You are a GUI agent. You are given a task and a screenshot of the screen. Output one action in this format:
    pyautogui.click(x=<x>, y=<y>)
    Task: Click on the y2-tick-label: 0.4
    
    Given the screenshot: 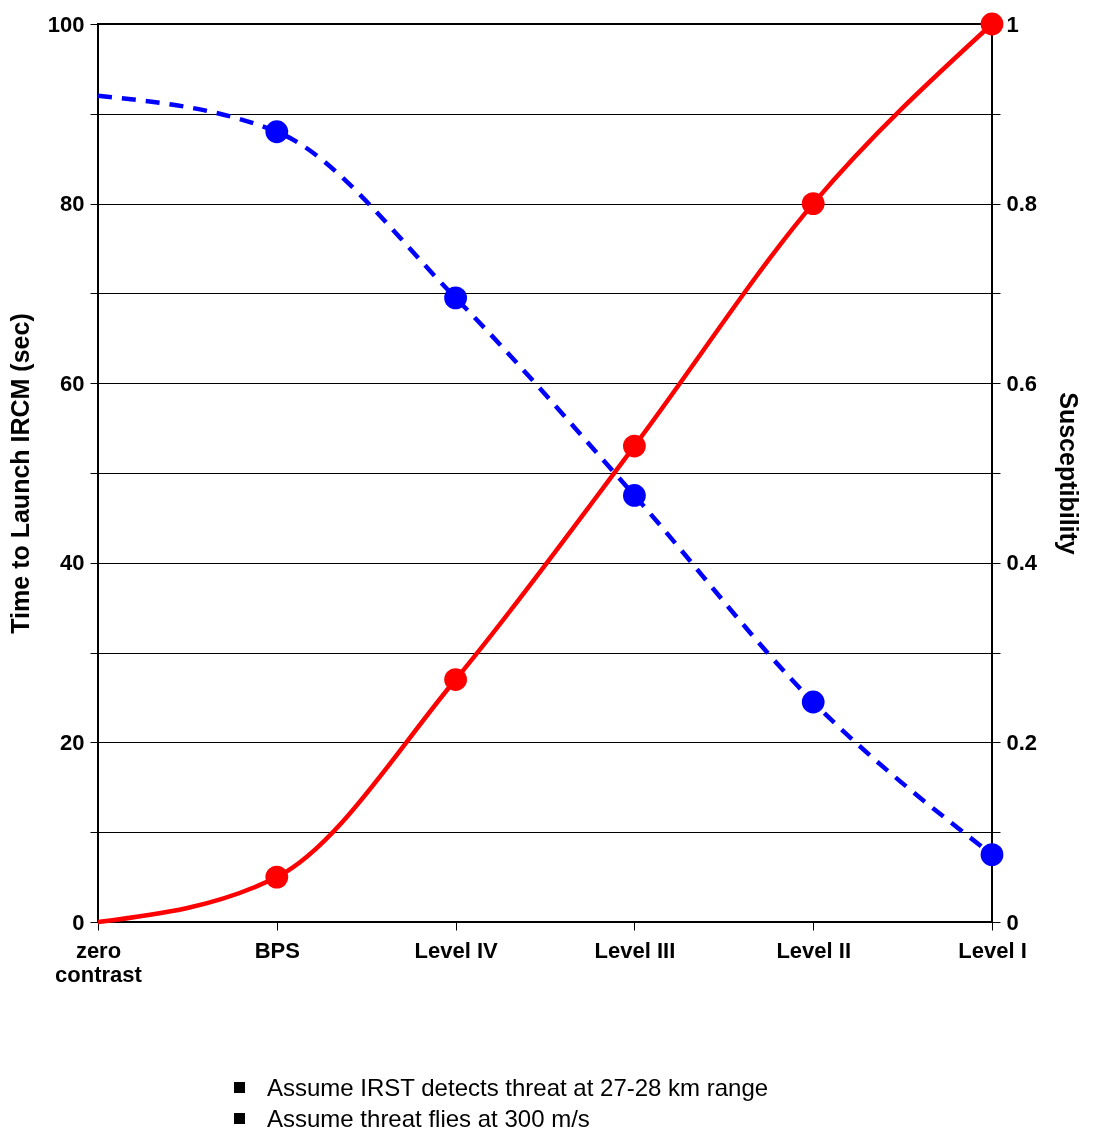 What is the action you would take?
    pyautogui.click(x=1022, y=563)
    